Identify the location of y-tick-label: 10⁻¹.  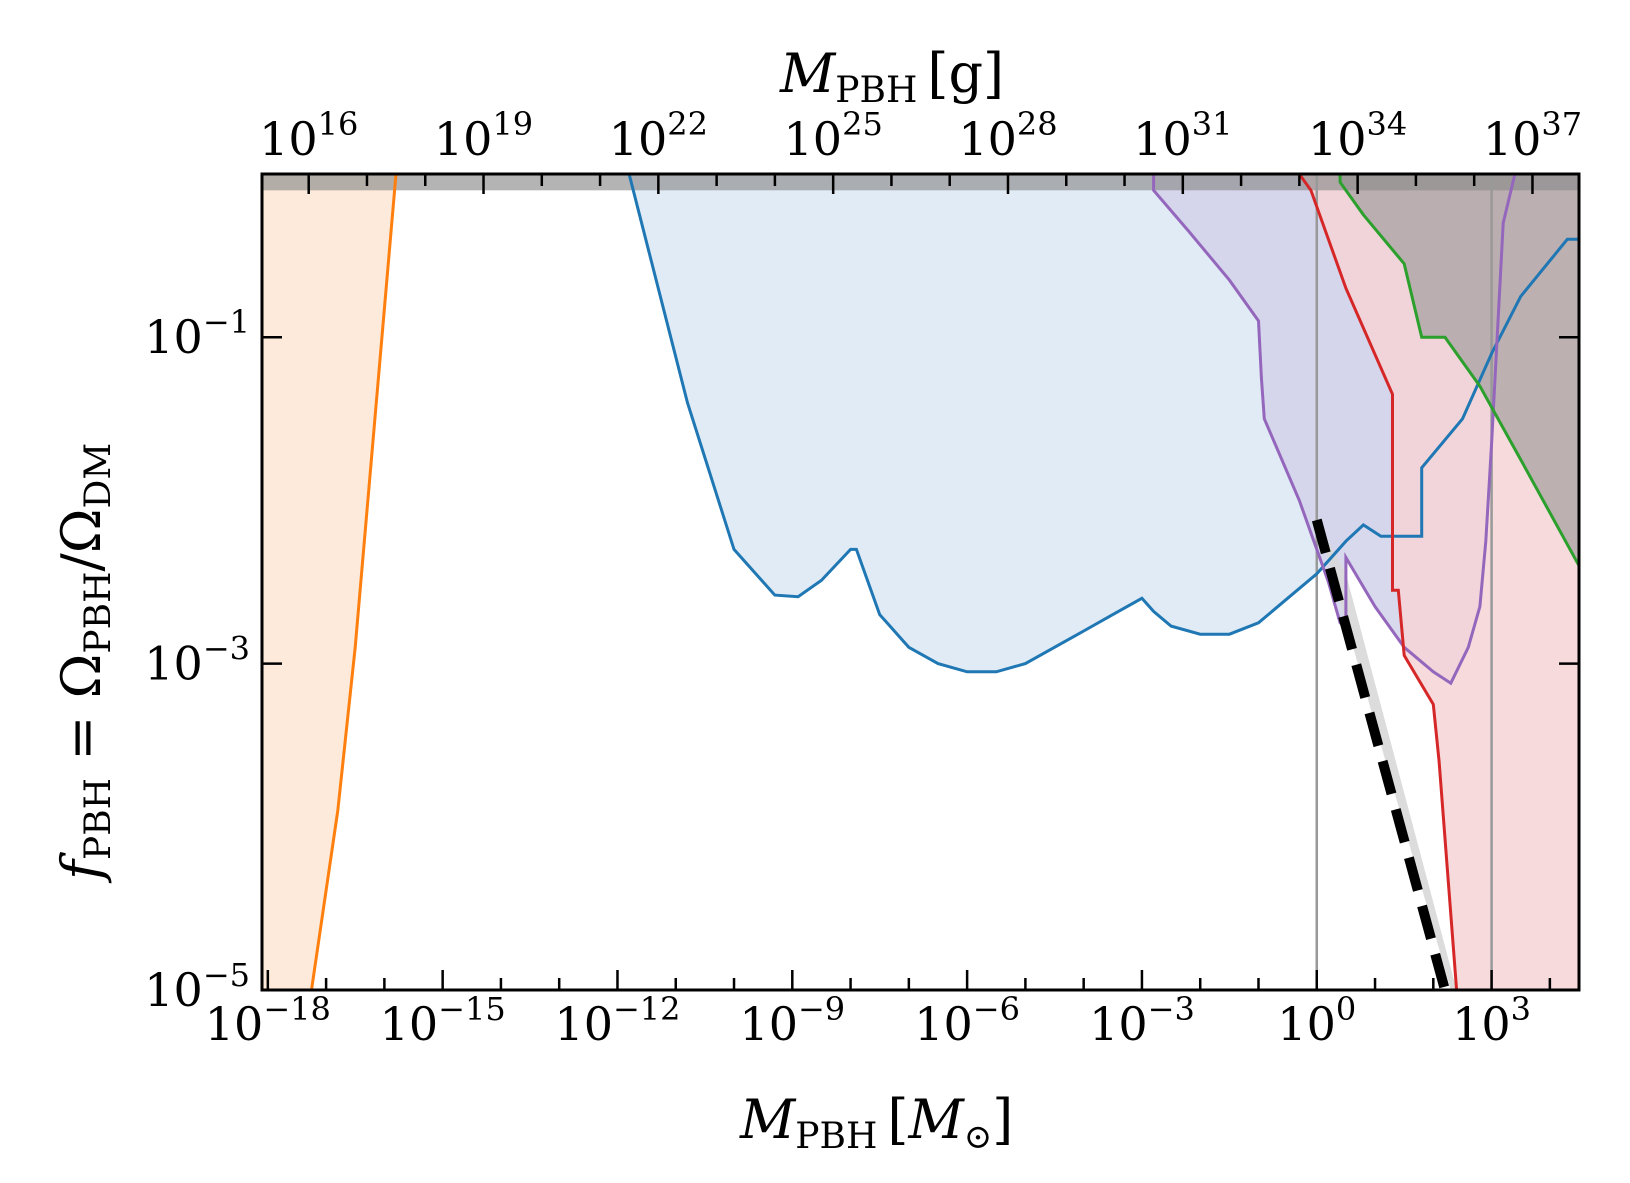
(197, 333).